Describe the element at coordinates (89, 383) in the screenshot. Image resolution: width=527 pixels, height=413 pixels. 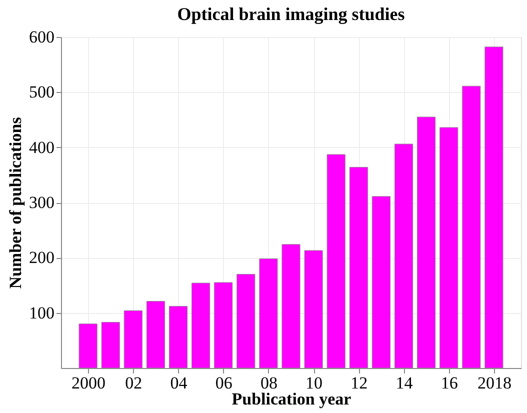
I see `x-tick-label: 2000` at that location.